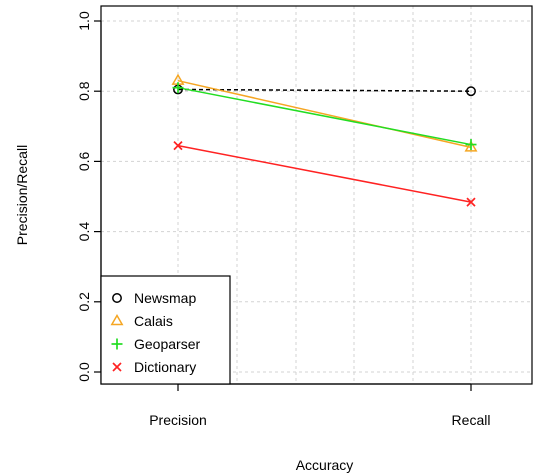  What do you see at coordinates (117, 344) in the screenshot?
I see `legend-marker-geoparser` at bounding box center [117, 344].